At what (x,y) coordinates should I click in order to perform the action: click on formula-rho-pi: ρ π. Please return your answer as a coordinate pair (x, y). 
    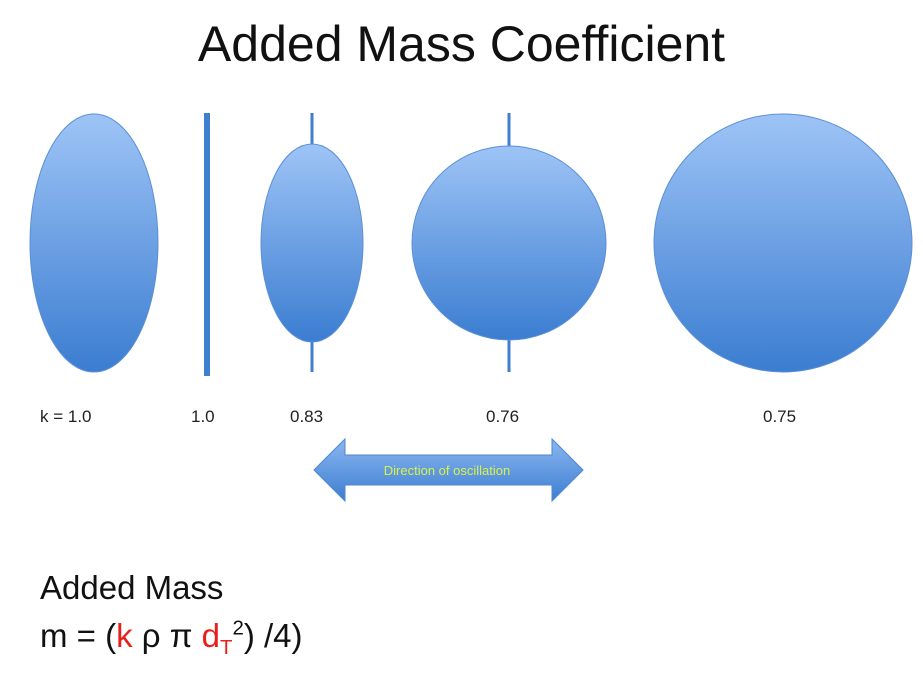
    Looking at the image, I should click on (167, 635).